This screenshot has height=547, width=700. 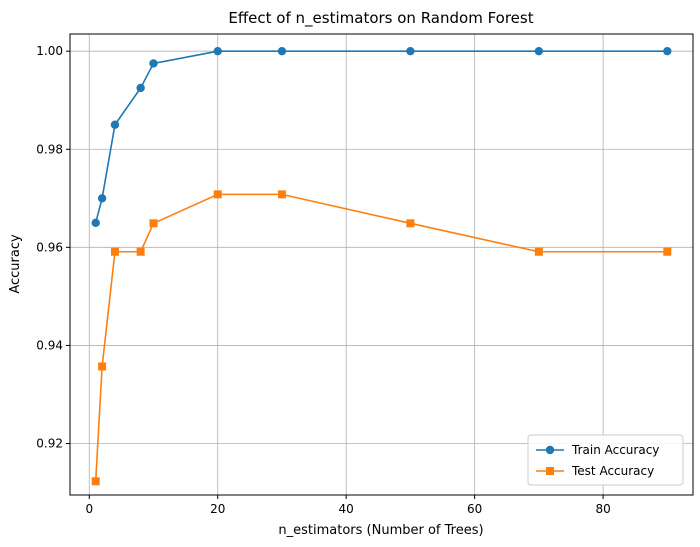 What do you see at coordinates (602, 509) in the screenshot?
I see `x-tick-label: 80` at bounding box center [602, 509].